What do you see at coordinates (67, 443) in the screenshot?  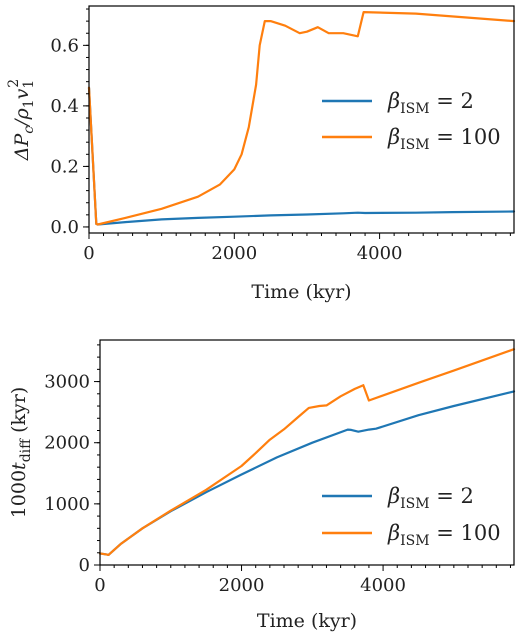 I see `y-tick-label: 2000` at bounding box center [67, 443].